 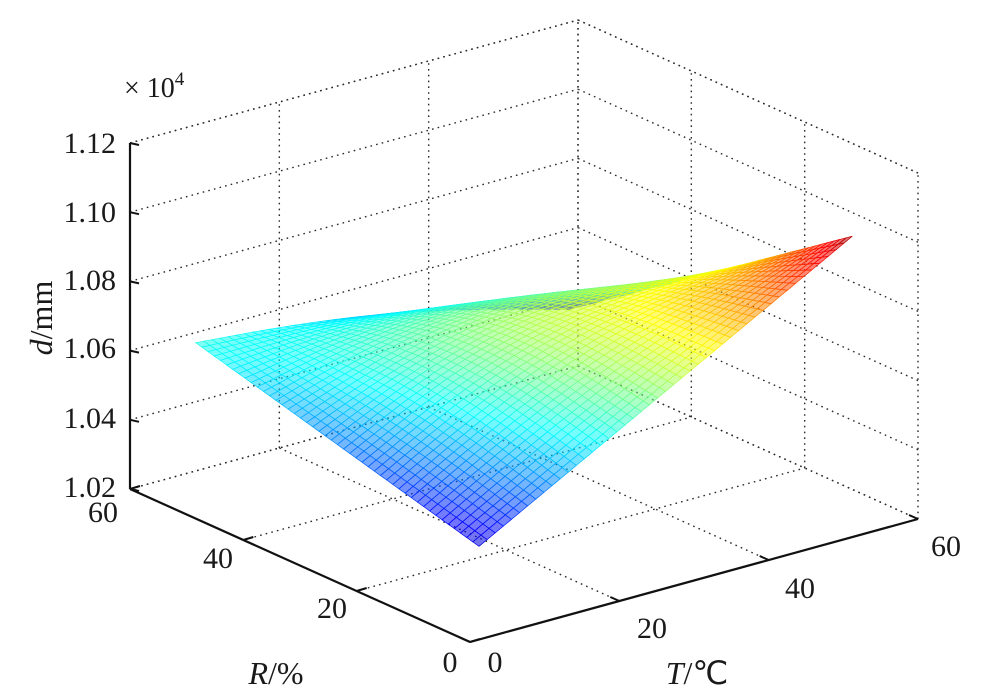 I want to click on surface-cell, so click(x=845, y=240).